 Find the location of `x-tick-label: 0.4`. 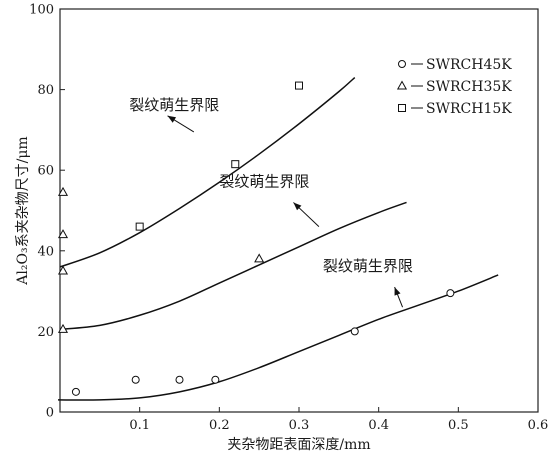

x-tick-label: 0.4 is located at coordinates (378, 425).